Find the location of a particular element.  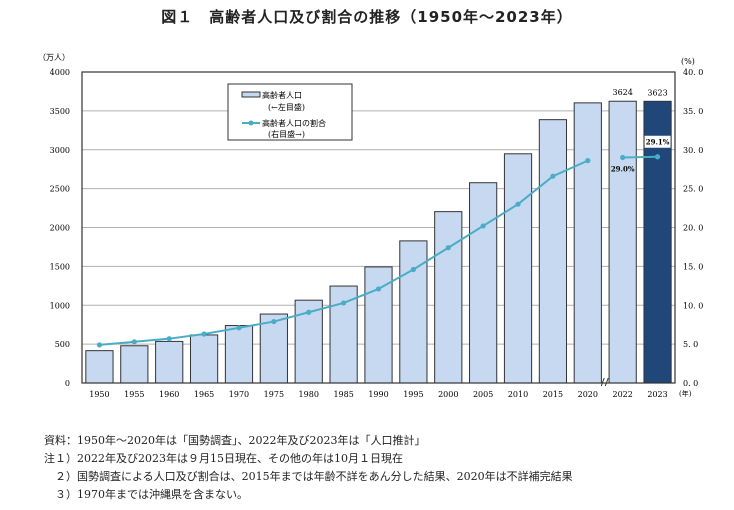

y-right-tick-label: 25. 0 is located at coordinates (693, 189).